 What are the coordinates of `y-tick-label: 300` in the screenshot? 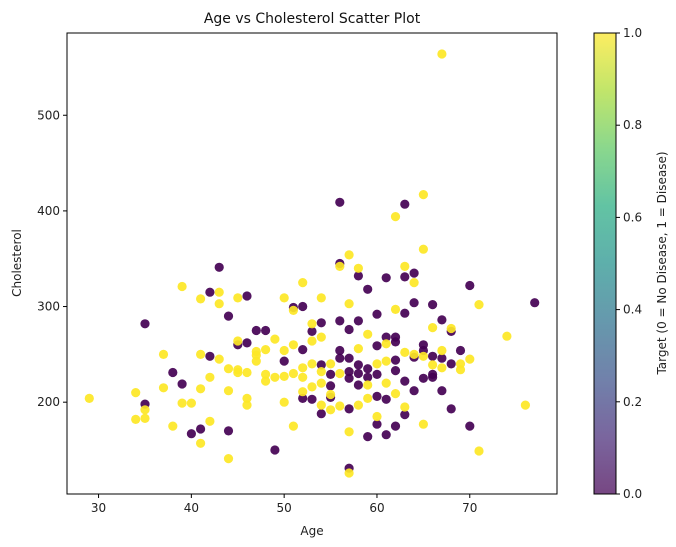 It's located at (48, 307).